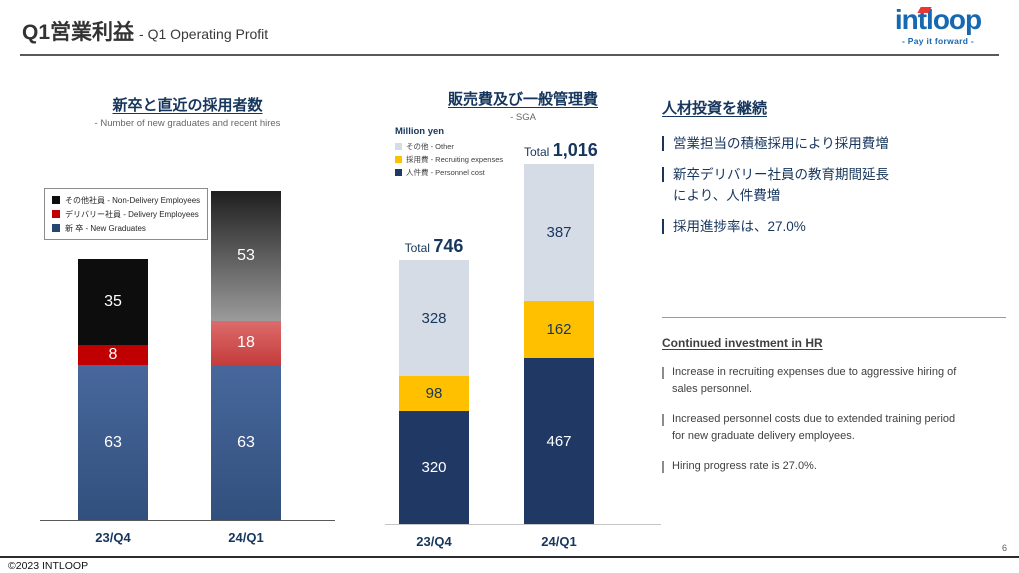 The width and height of the screenshot is (1019, 573). I want to click on jp-bullet-2: 新卒デリバリー社員の教育期間延長 により、人件費増, so click(836, 185).